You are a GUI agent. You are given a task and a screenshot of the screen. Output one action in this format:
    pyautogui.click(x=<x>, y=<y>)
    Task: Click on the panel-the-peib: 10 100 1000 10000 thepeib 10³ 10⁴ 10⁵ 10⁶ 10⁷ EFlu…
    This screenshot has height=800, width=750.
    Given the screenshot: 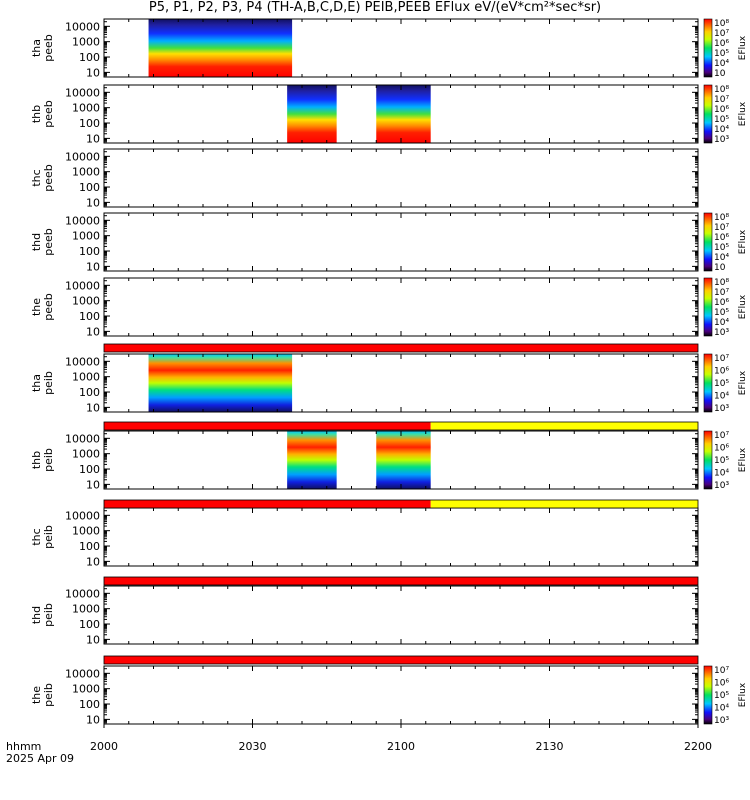 What is the action you would take?
    pyautogui.click(x=389, y=695)
    